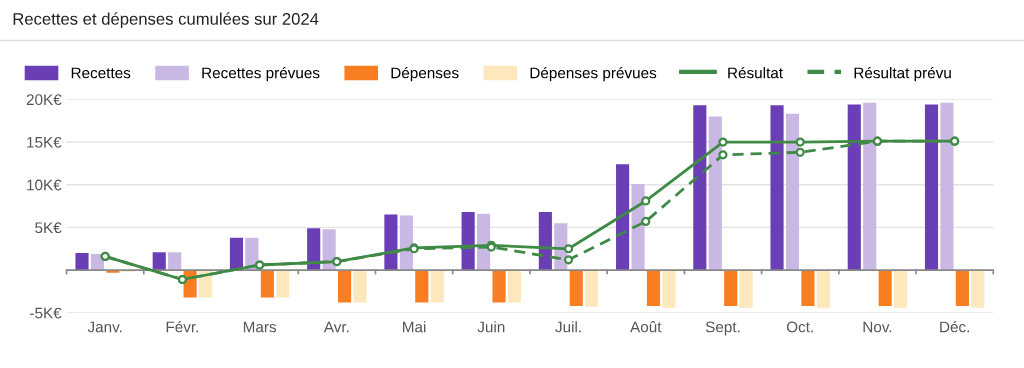  What do you see at coordinates (48, 228) in the screenshot?
I see `y-tick-label: 5K€` at bounding box center [48, 228].